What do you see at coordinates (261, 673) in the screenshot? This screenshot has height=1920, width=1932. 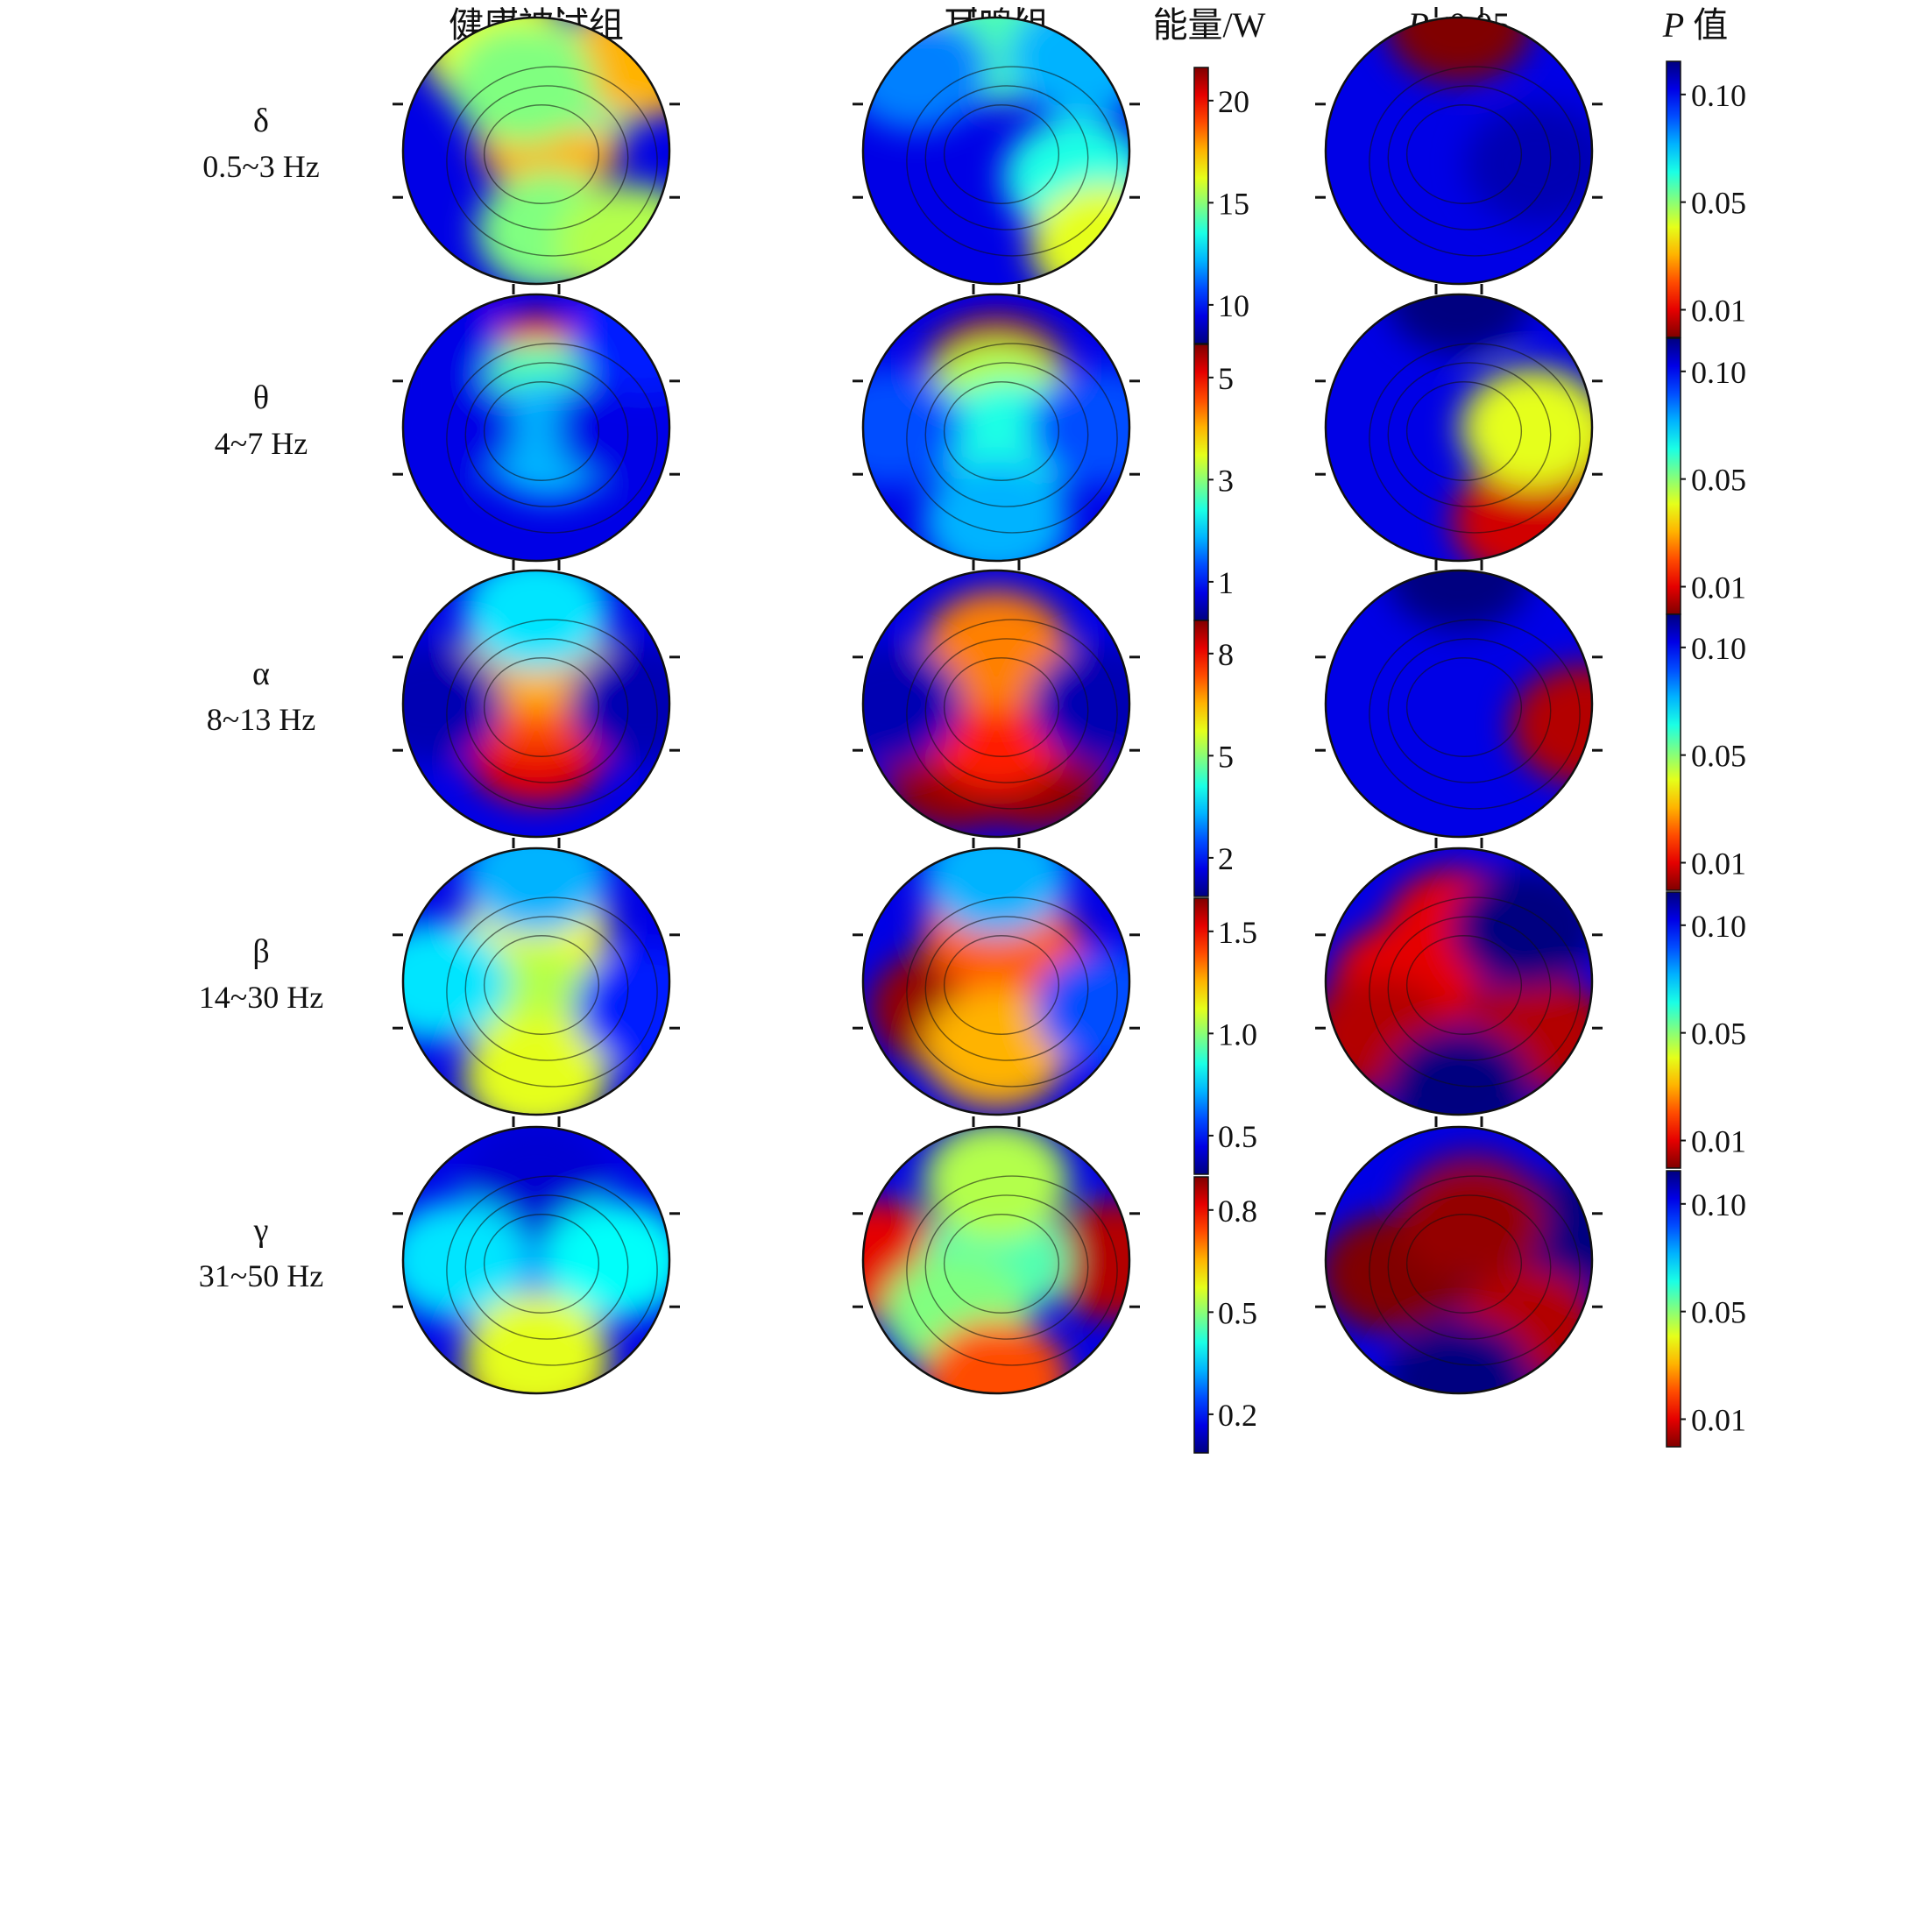 I see `band-symbol: α` at bounding box center [261, 673].